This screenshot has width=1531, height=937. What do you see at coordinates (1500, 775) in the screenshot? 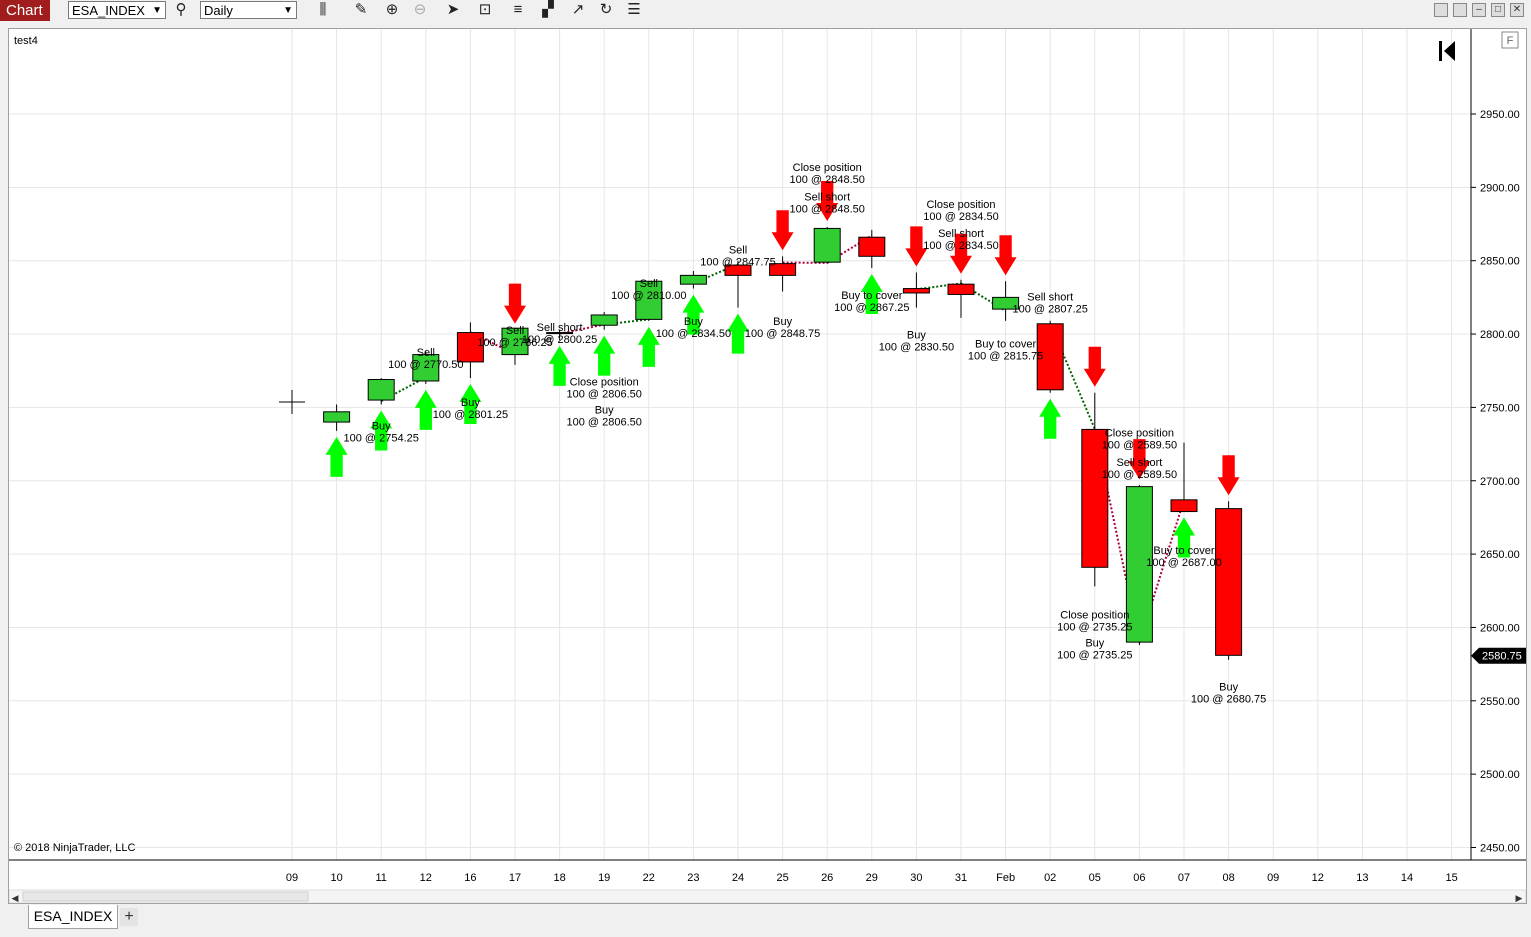
I see `y-tick-label: 2500.00` at bounding box center [1500, 775].